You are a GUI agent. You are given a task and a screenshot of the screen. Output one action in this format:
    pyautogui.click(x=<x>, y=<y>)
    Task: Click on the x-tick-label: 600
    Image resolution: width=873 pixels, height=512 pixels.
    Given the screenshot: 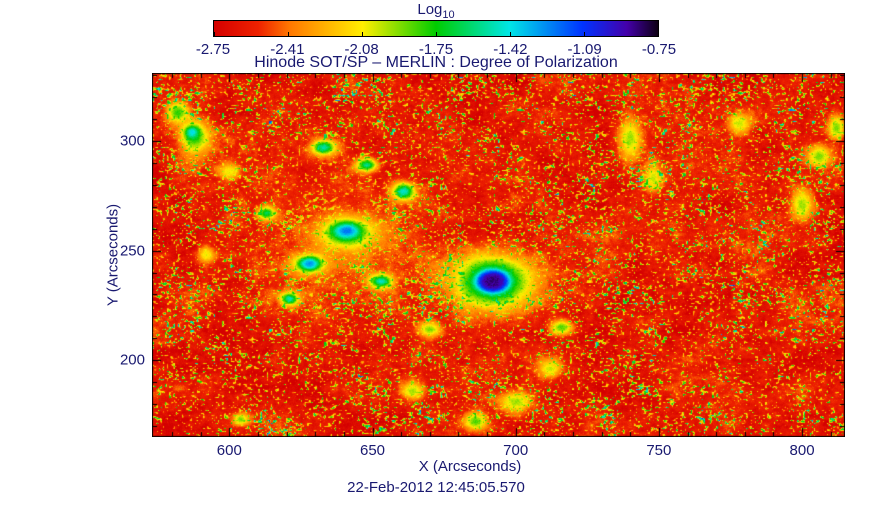 What is the action you would take?
    pyautogui.click(x=229, y=450)
    